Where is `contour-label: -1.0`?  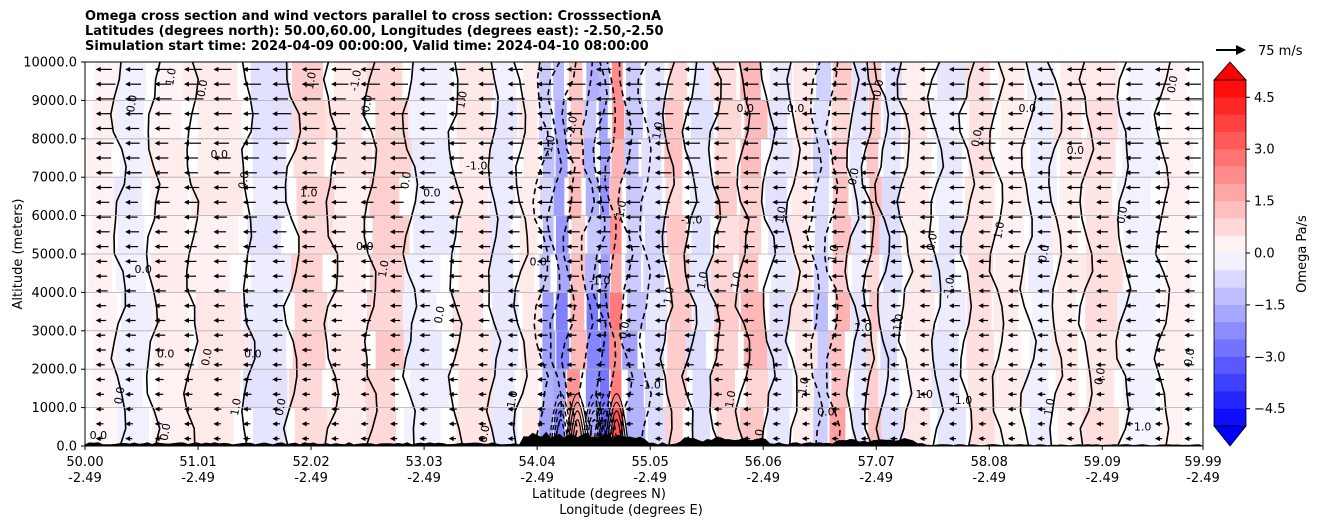
contour-label: -1.0 is located at coordinates (649, 384).